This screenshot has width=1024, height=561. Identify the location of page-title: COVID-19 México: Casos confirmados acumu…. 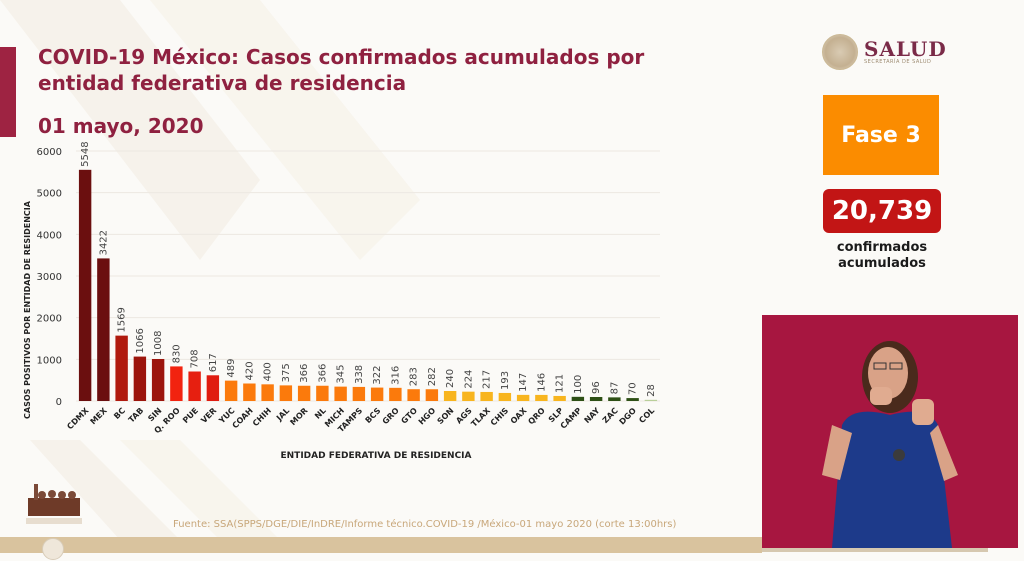
(341, 70).